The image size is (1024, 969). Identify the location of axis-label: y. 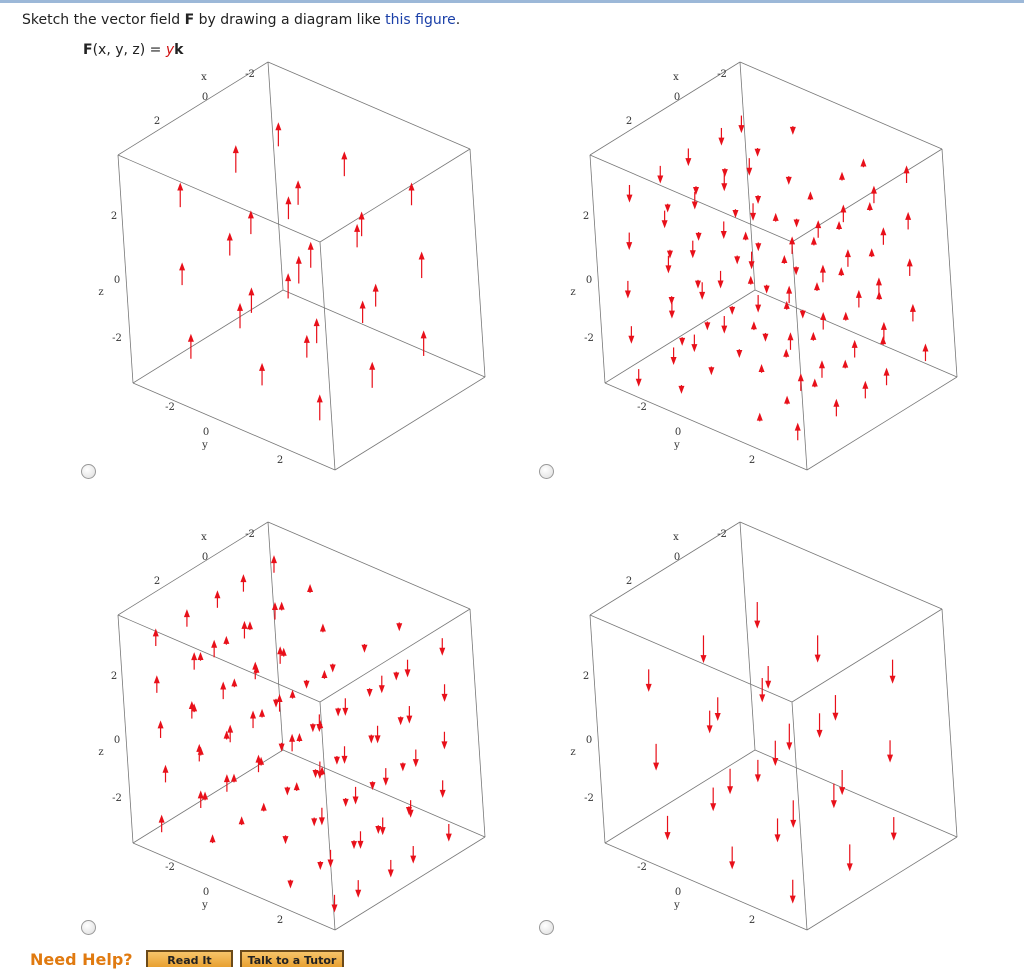
(204, 445).